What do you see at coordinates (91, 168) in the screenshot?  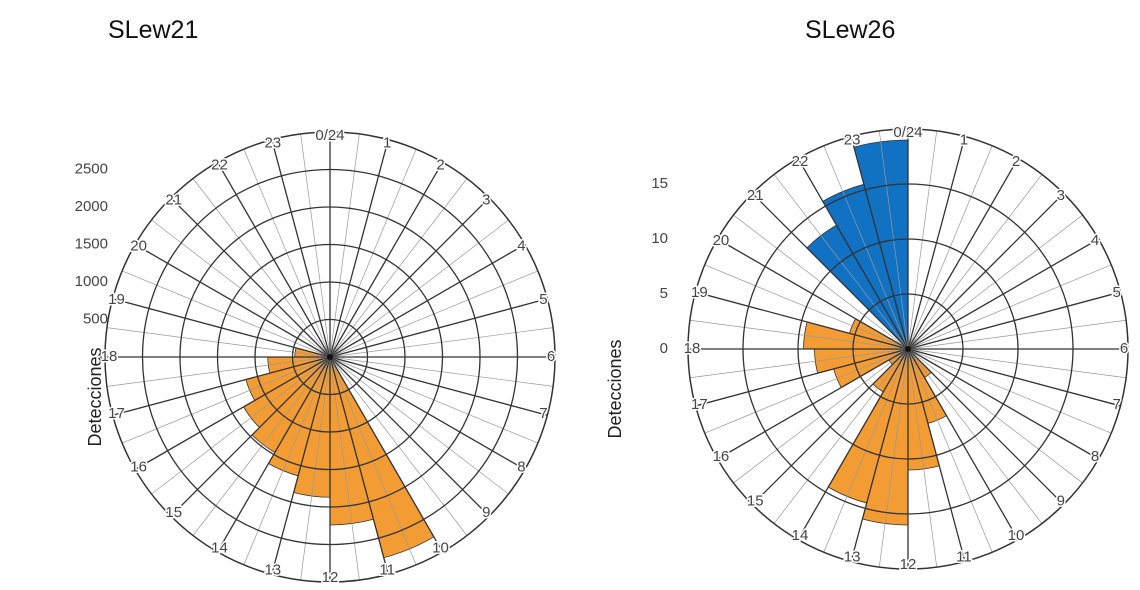 I see `r-tick-label: 2500` at bounding box center [91, 168].